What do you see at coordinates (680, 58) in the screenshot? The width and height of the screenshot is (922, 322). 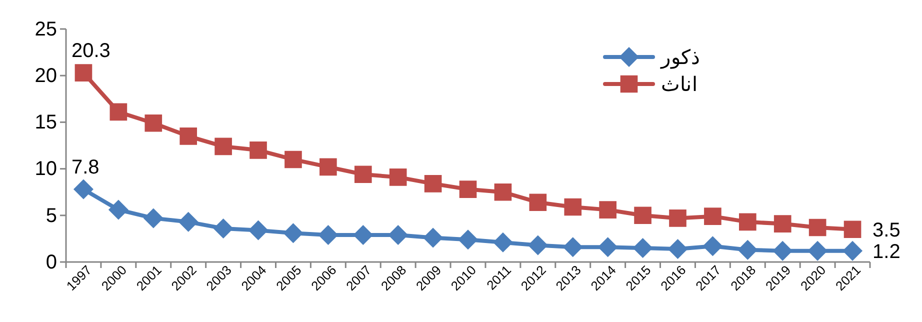 I see `legend-label: ذكور` at bounding box center [680, 58].